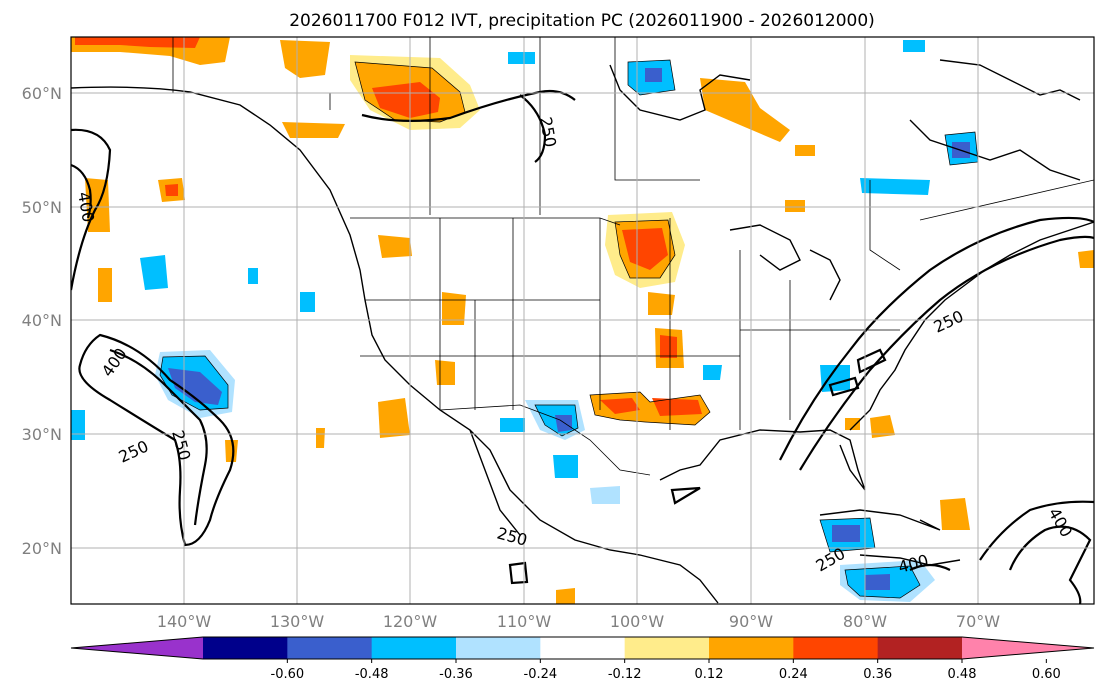 Image resolution: width=1105 pixels, height=698 pixels. Describe the element at coordinates (42, 207) in the screenshot. I see `lat-label: 50°N` at that location.